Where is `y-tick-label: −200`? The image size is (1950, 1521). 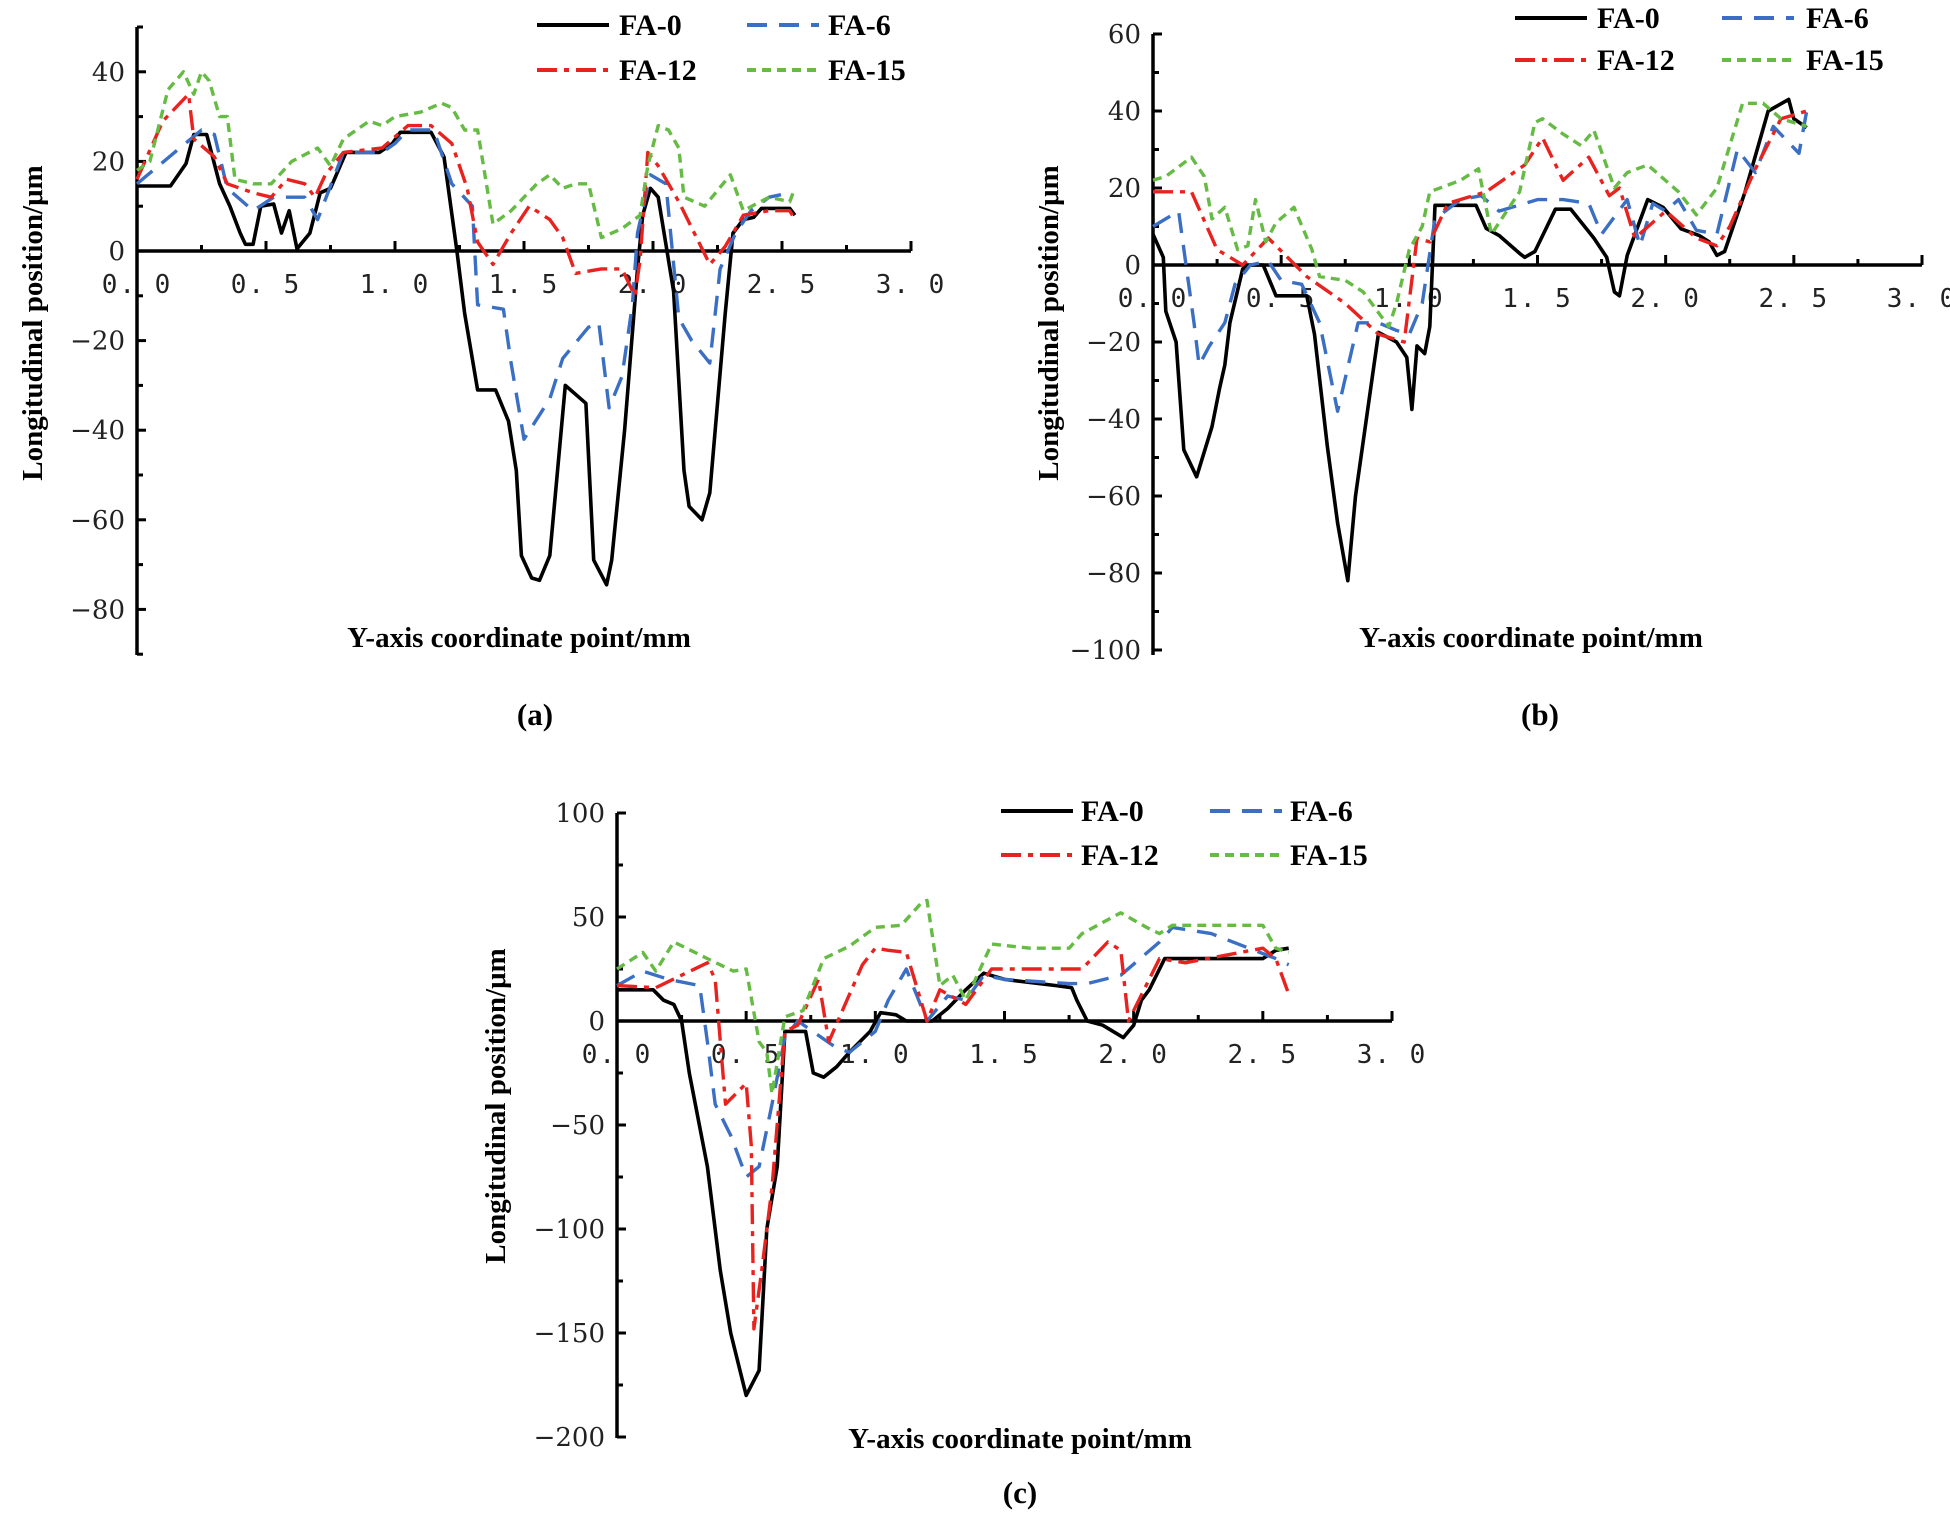
y-tick-label: −200 is located at coordinates (569, 1438).